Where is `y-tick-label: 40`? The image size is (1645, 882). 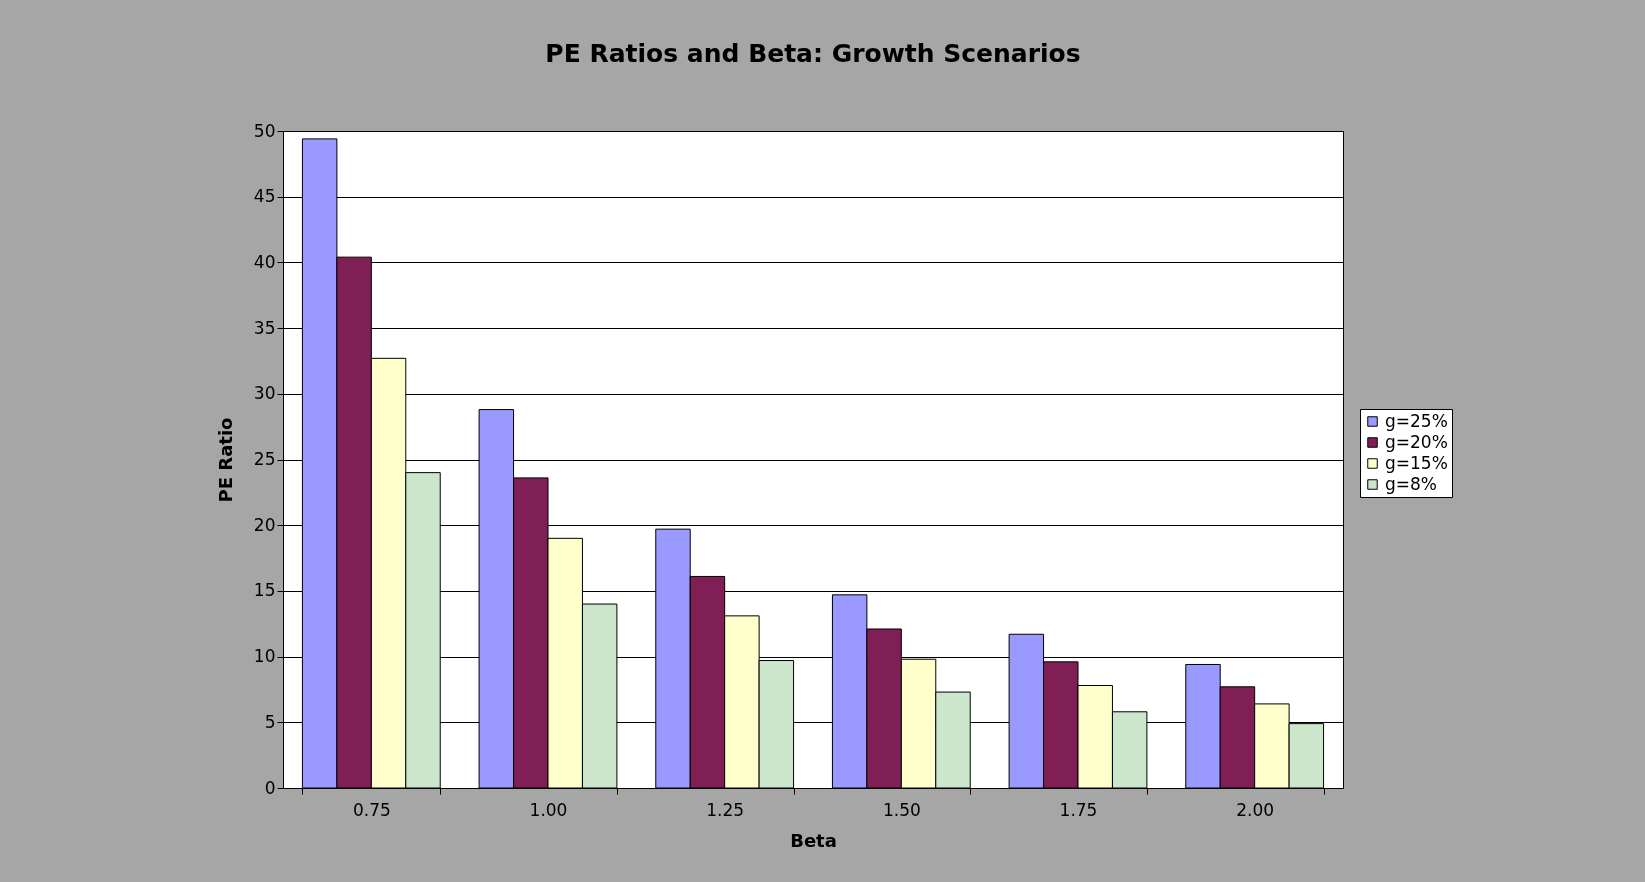
y-tick-label: 40 is located at coordinates (264, 261).